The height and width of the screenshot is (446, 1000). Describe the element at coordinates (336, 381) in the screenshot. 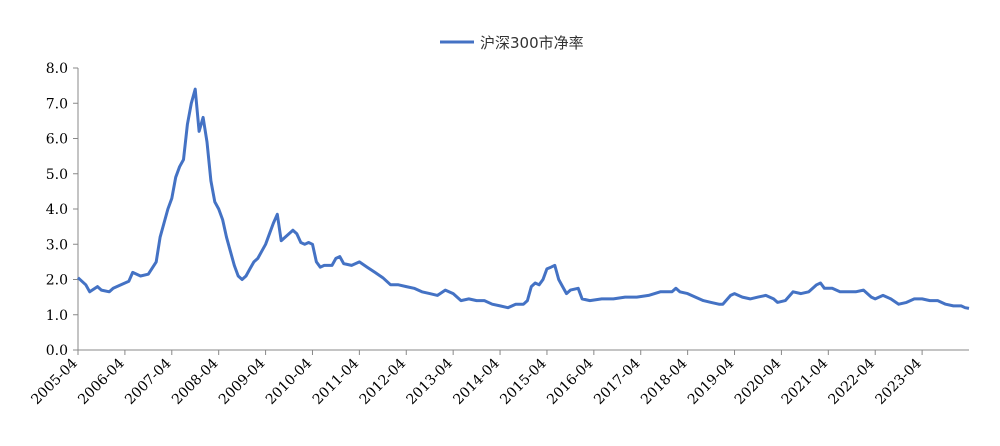

I see `x-tick-label: 2011-04` at that location.